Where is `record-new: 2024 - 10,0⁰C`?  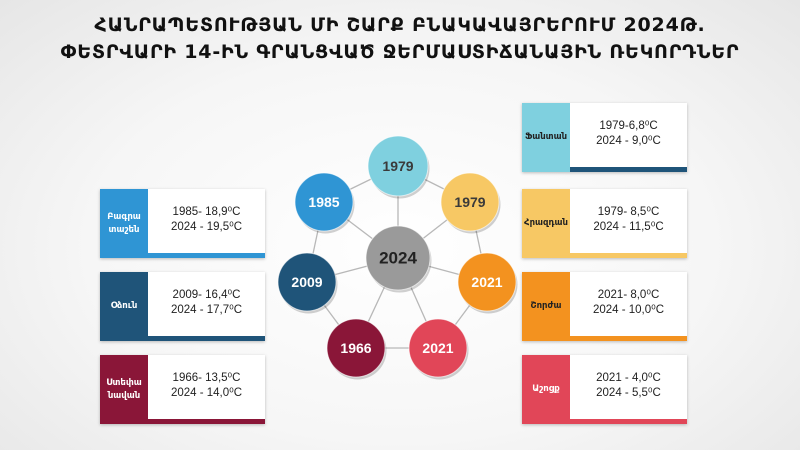
record-new: 2024 - 10,0⁰C is located at coordinates (628, 309).